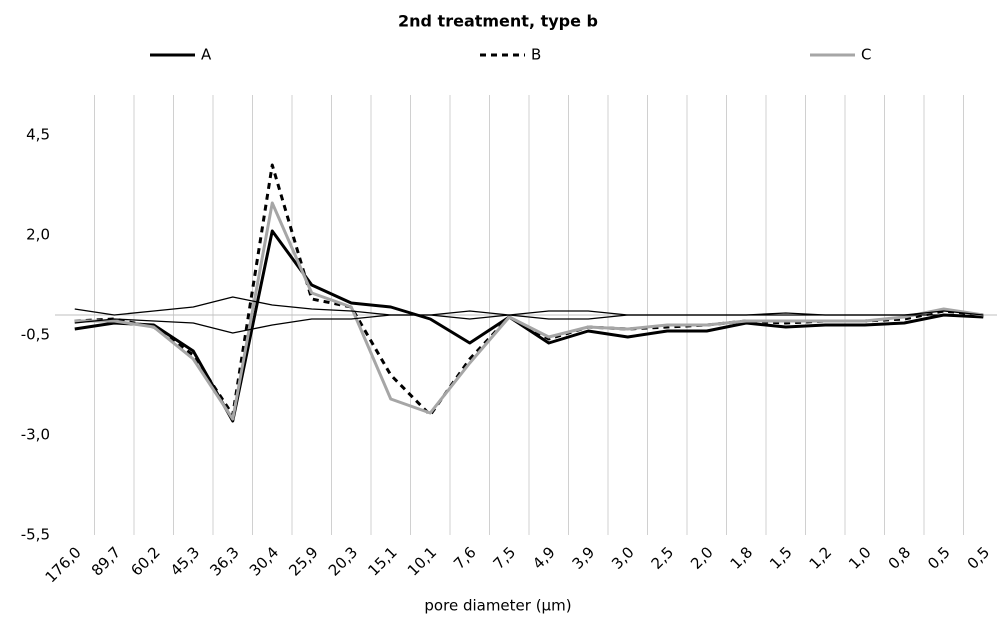 This screenshot has height=617, width=997. I want to click on legend-label: A, so click(206, 55).